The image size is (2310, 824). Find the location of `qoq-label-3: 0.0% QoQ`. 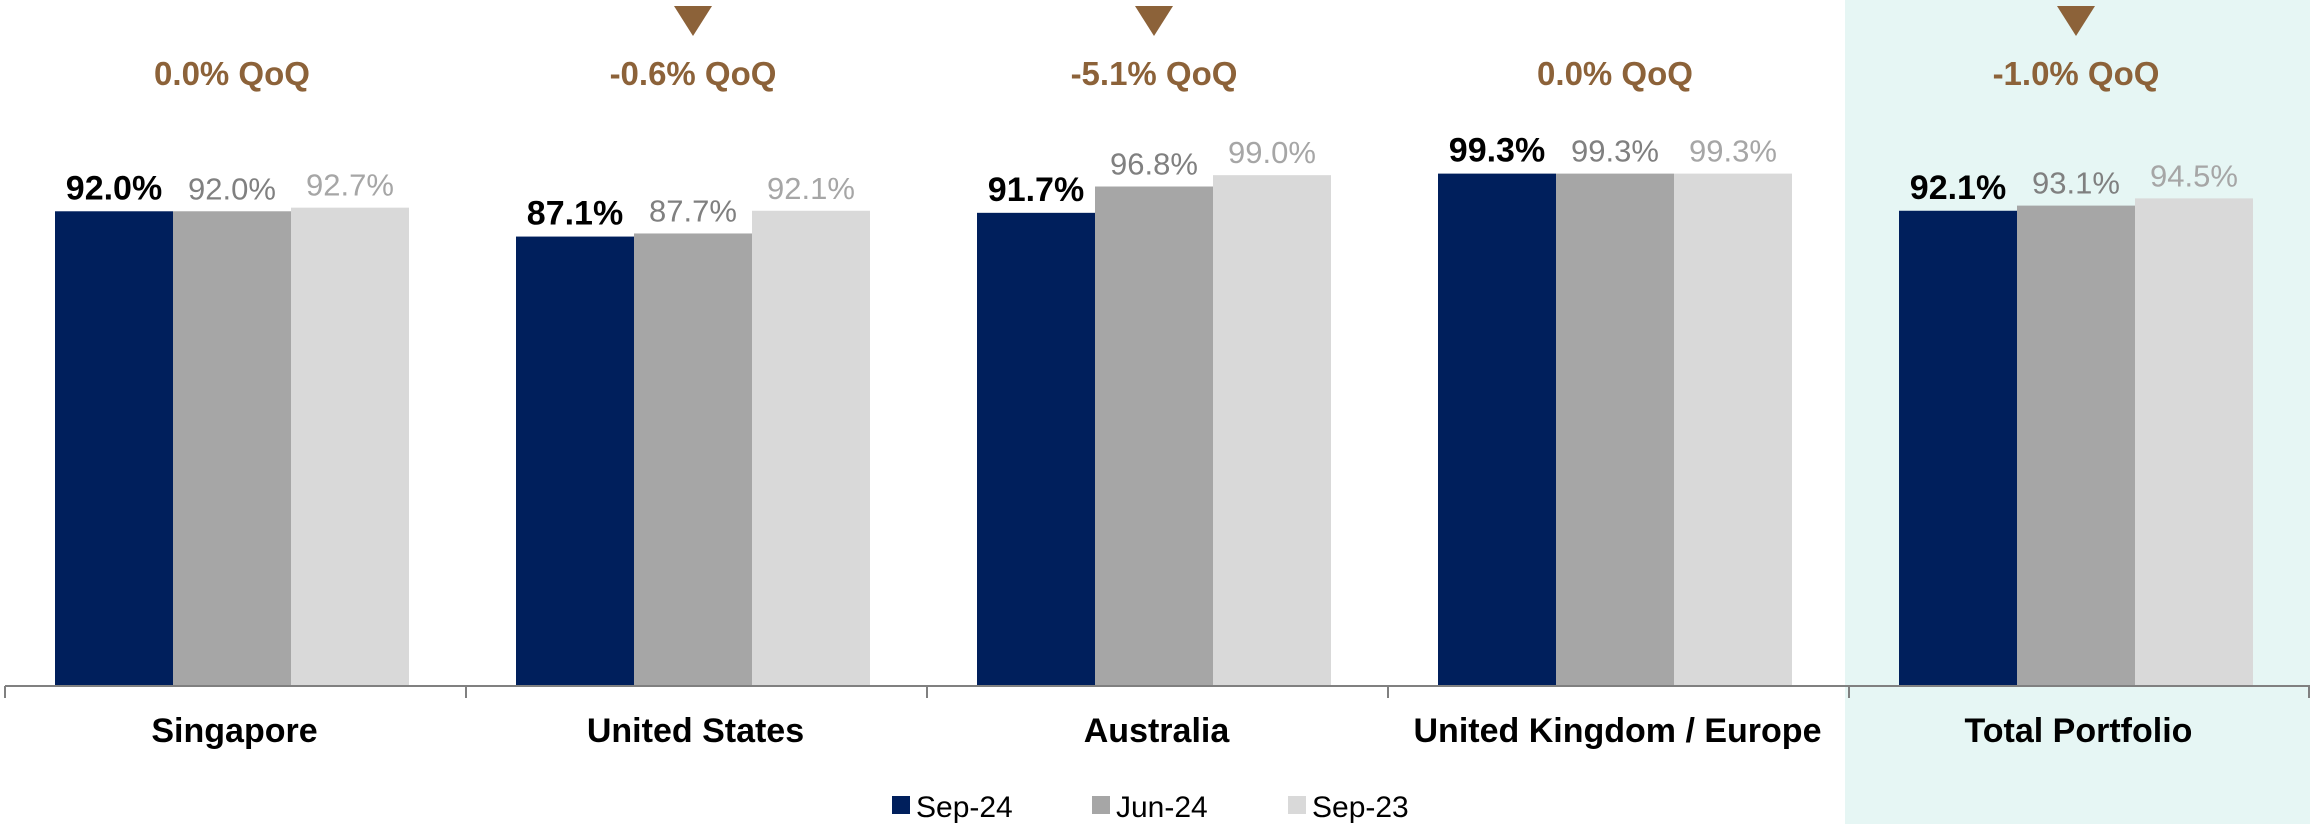

qoq-label-3: 0.0% QoQ is located at coordinates (1615, 73).